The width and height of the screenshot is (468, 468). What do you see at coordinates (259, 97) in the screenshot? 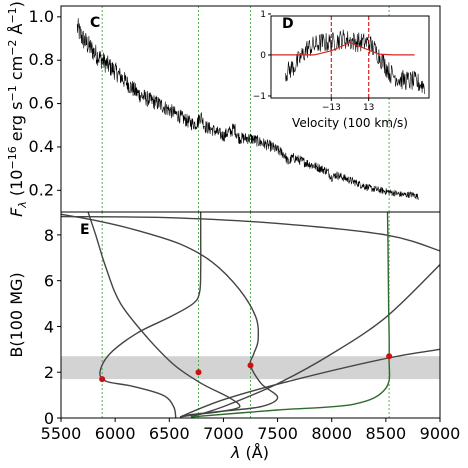
I see `panel-d-ytick-label: −1` at bounding box center [259, 97].